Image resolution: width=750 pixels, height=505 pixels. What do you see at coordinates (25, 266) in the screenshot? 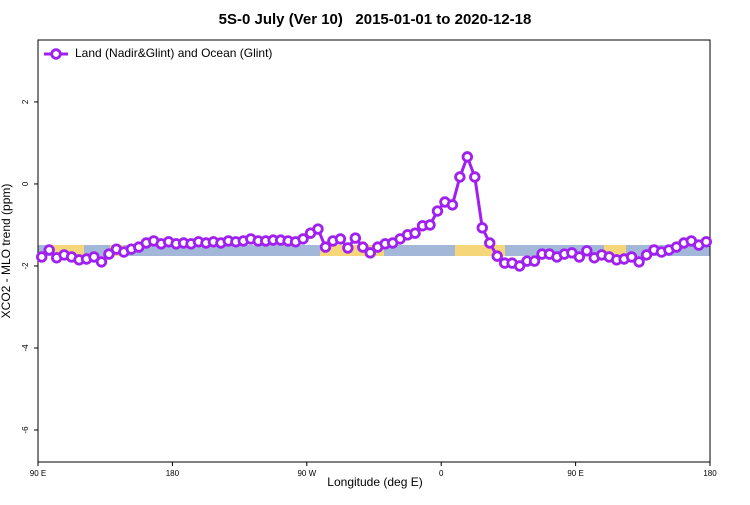
I see `y-tick-label: -2` at bounding box center [25, 266].